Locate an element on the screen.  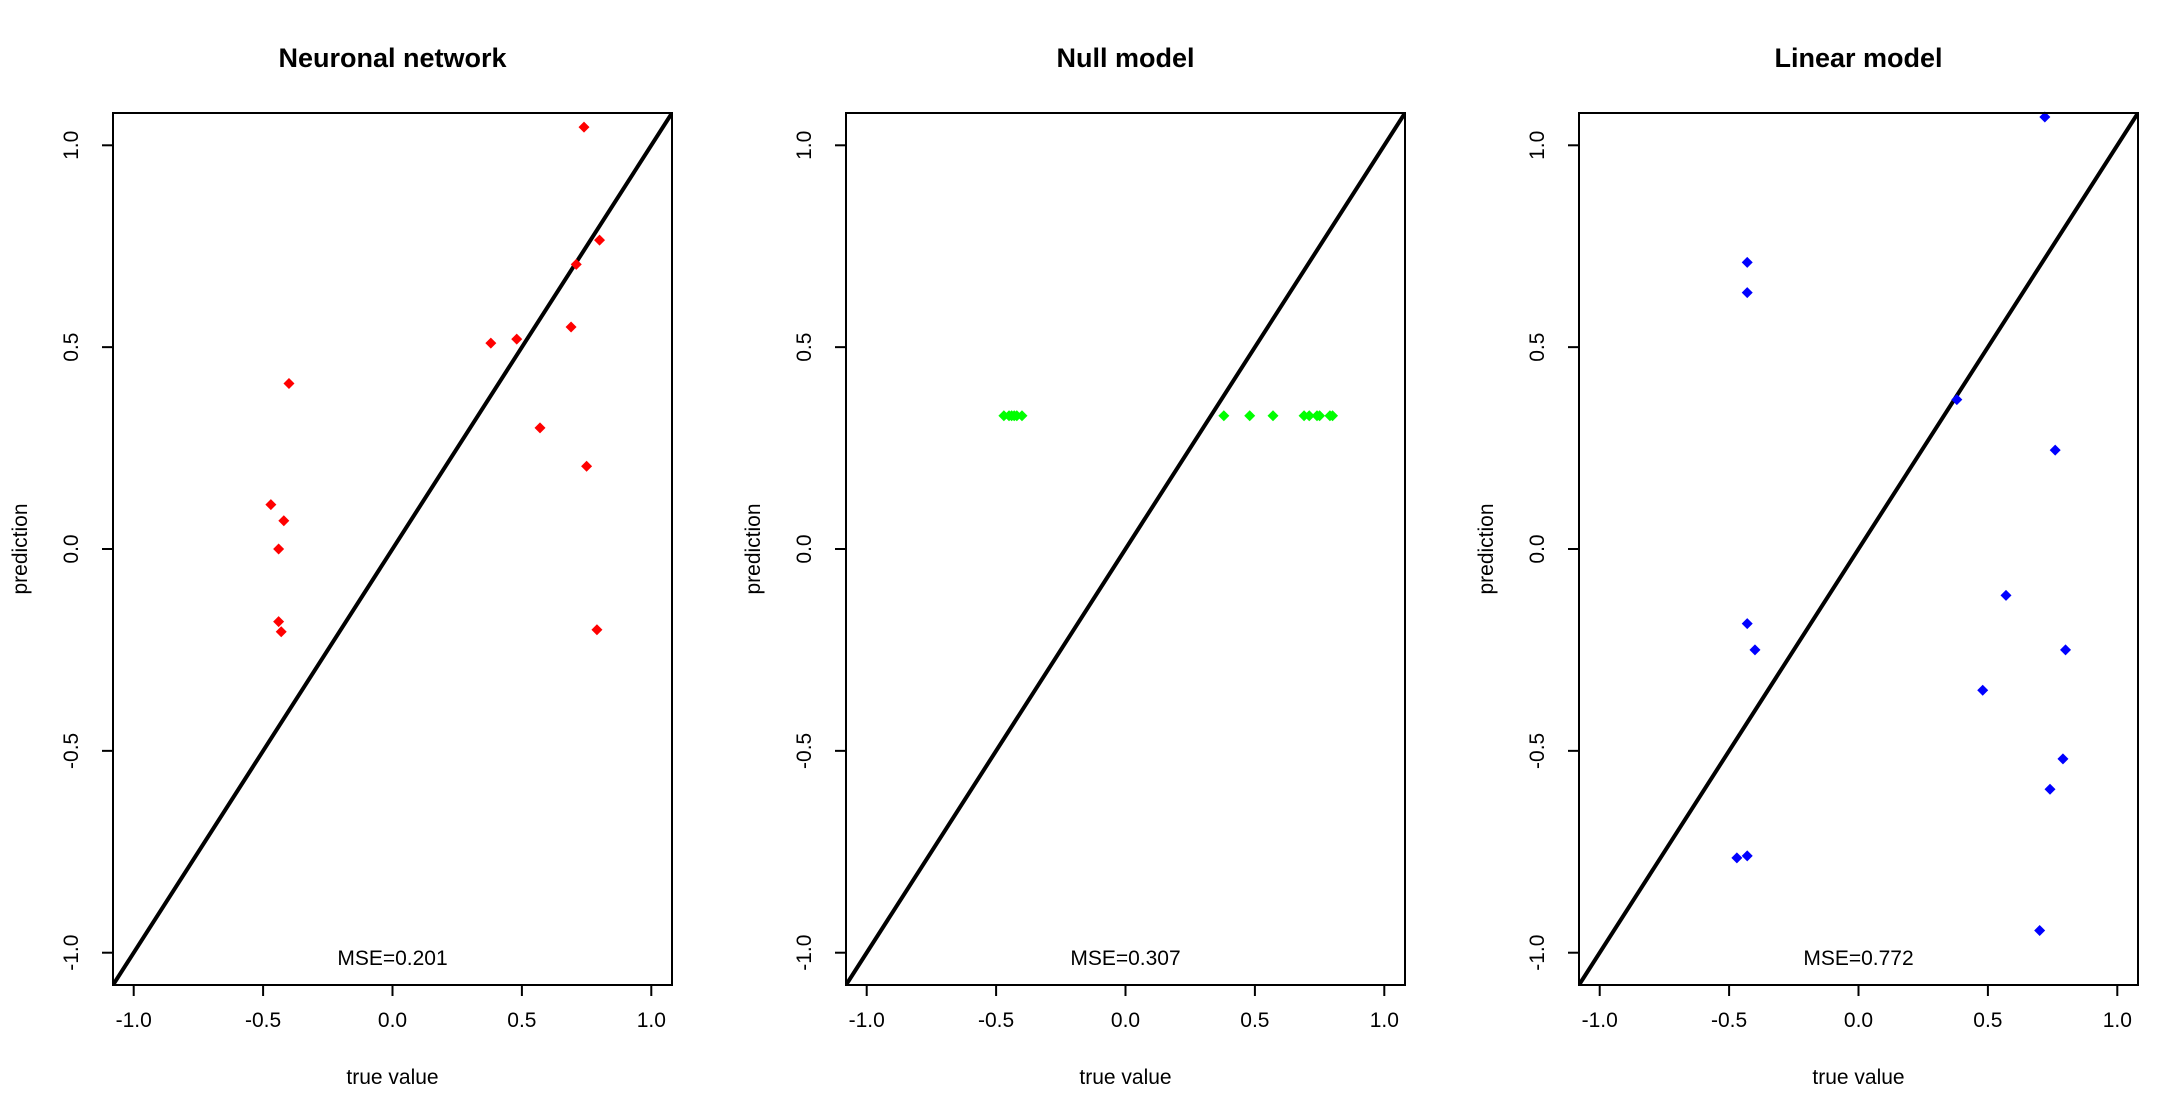
mse-annotation: MSE=0.772 is located at coordinates (1858, 958).